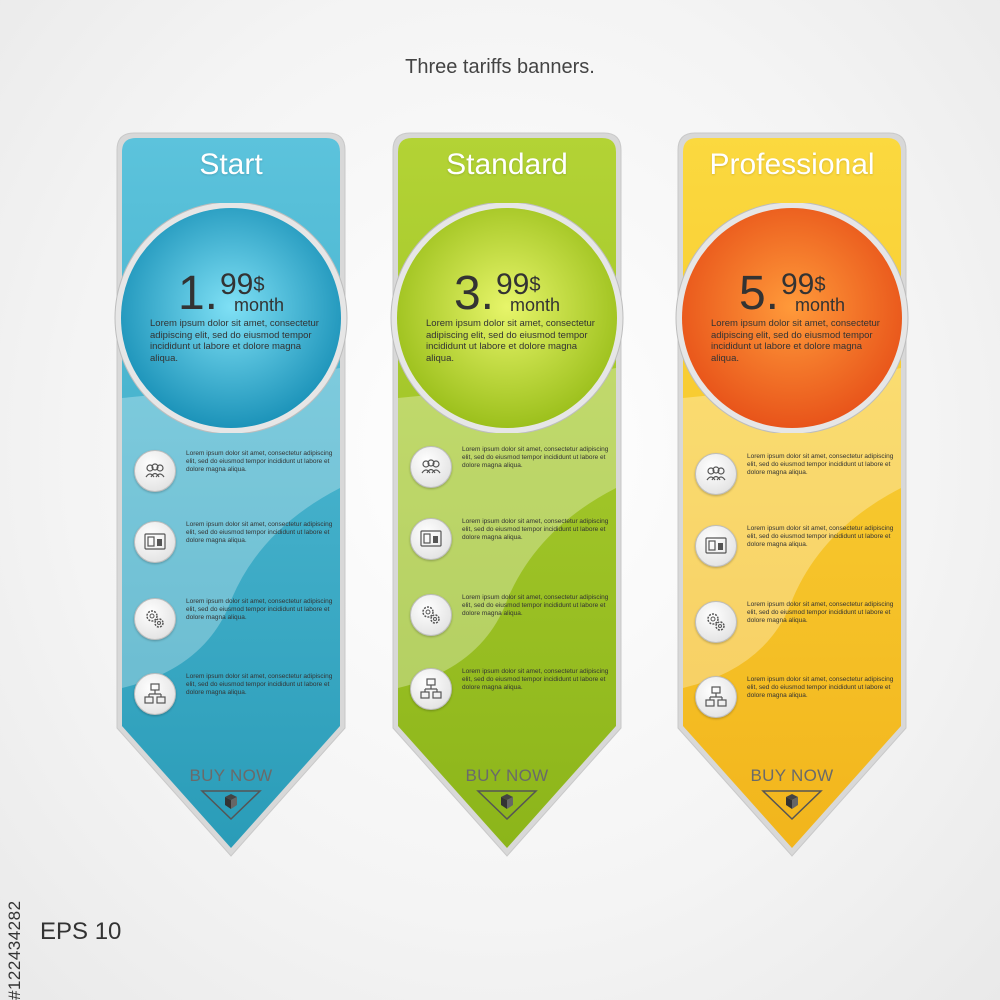 The width and height of the screenshot is (1000, 1000). I want to click on eps-label: EPS 10, so click(81, 931).